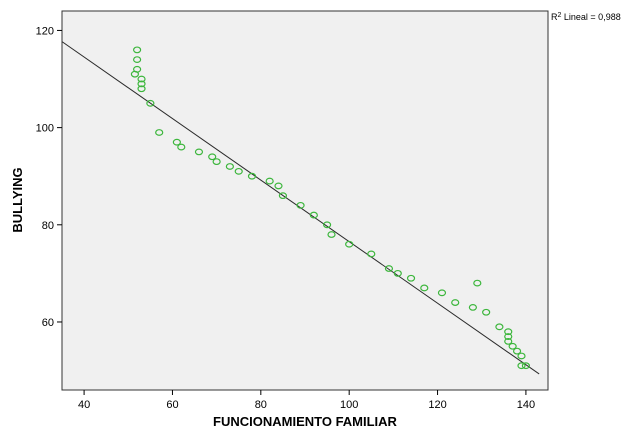 This screenshot has width=637, height=430. What do you see at coordinates (554, 17) in the screenshot?
I see `r2-prefix: R` at bounding box center [554, 17].